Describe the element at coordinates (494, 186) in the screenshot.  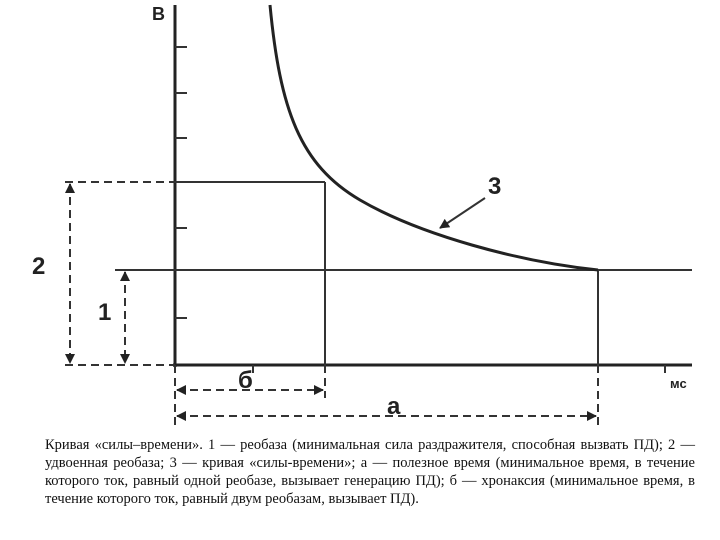
I see `label-3: 3` at that location.